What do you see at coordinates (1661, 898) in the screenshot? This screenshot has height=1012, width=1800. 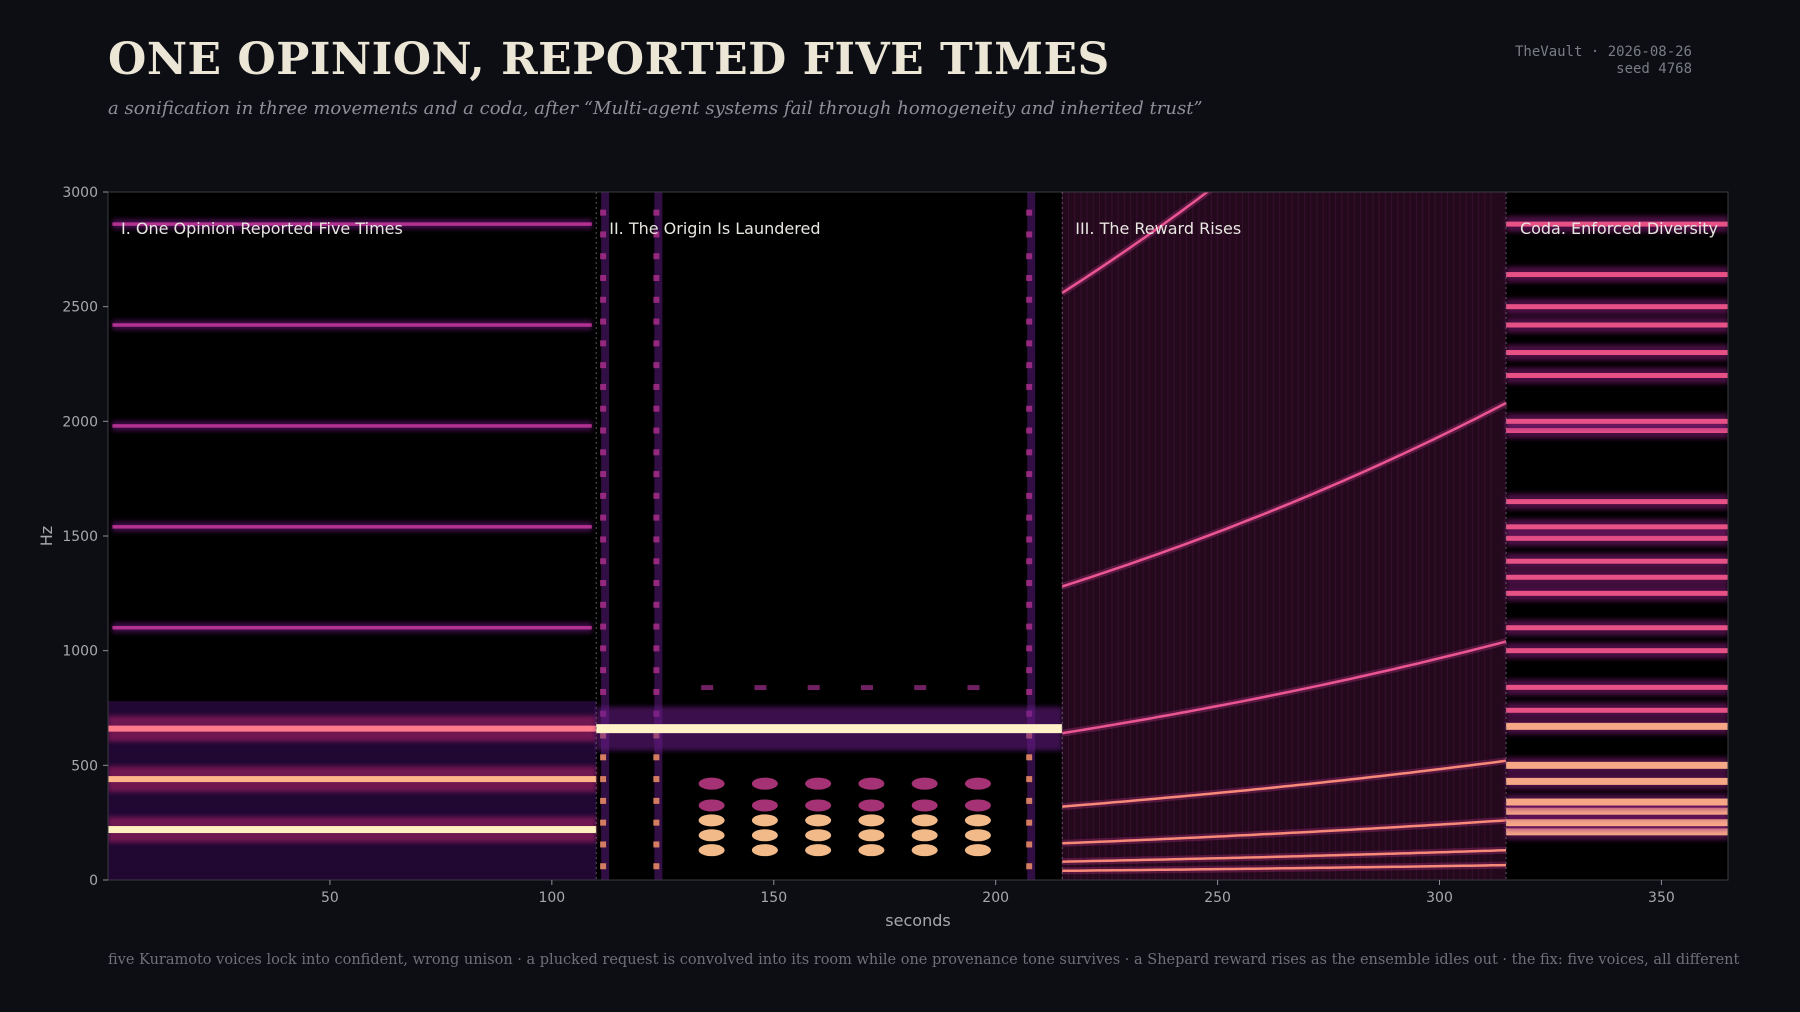 I see `x-tick-label: 350` at bounding box center [1661, 898].